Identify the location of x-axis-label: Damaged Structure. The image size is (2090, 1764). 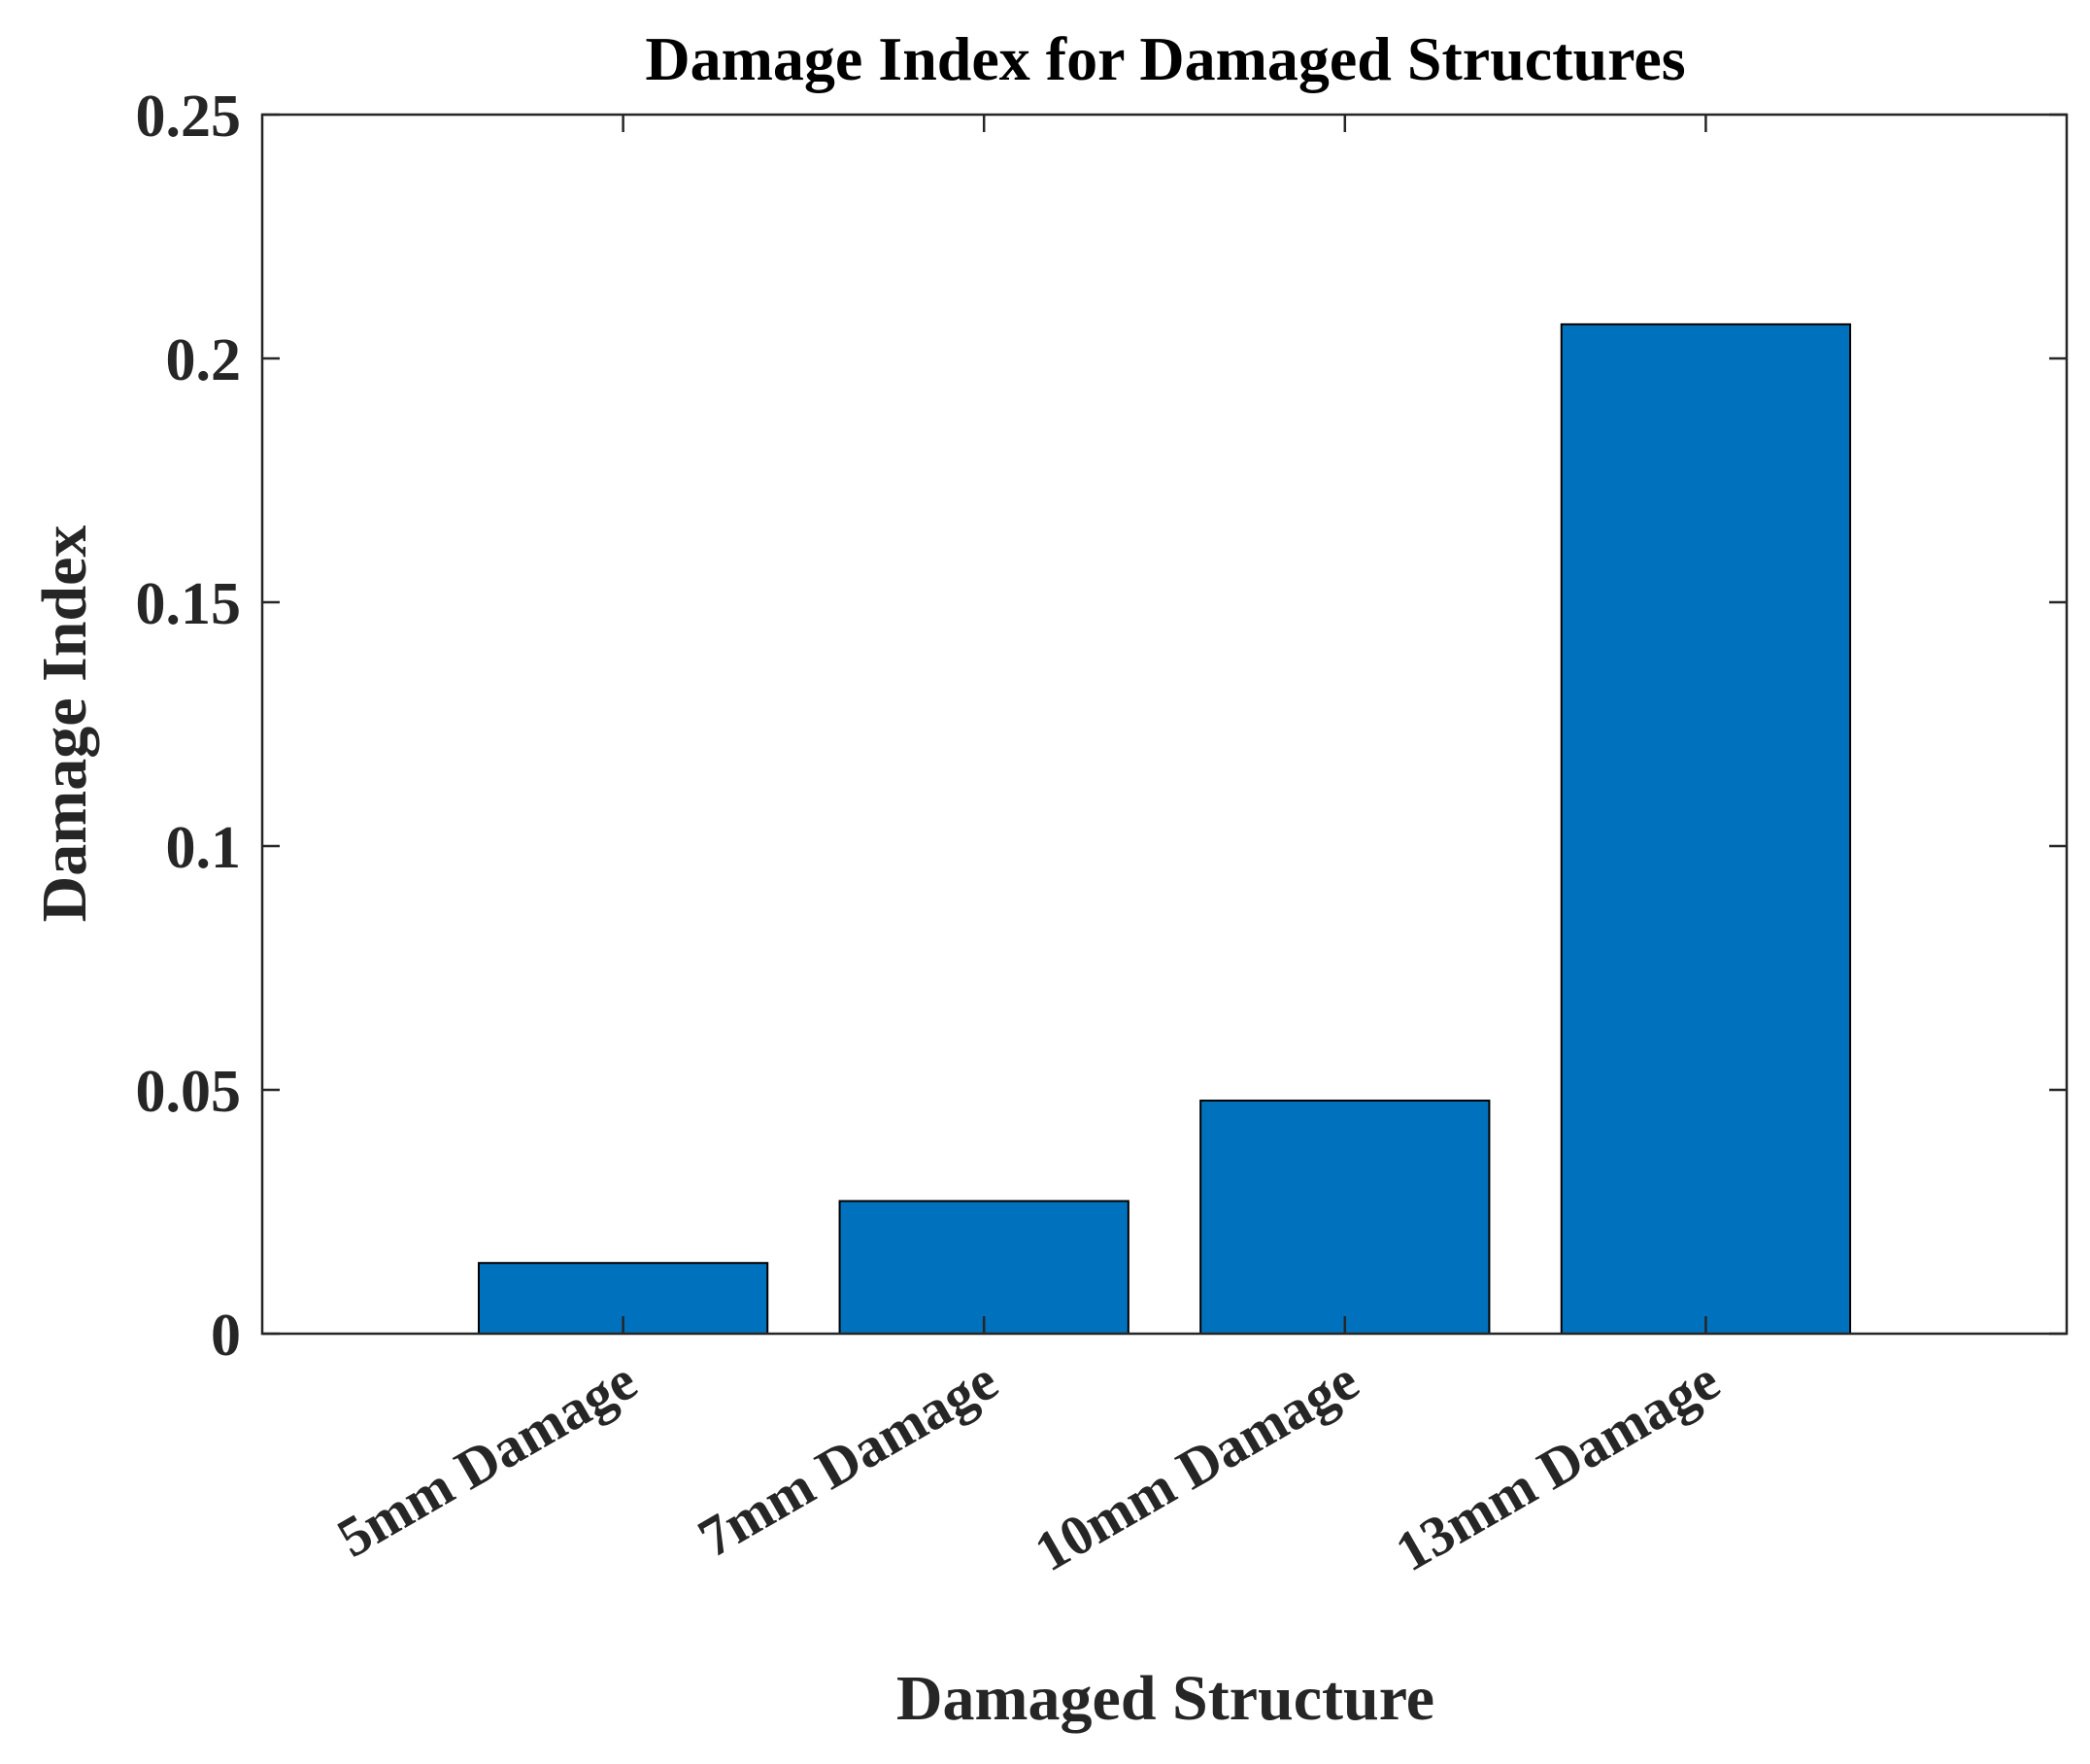
(1165, 1698).